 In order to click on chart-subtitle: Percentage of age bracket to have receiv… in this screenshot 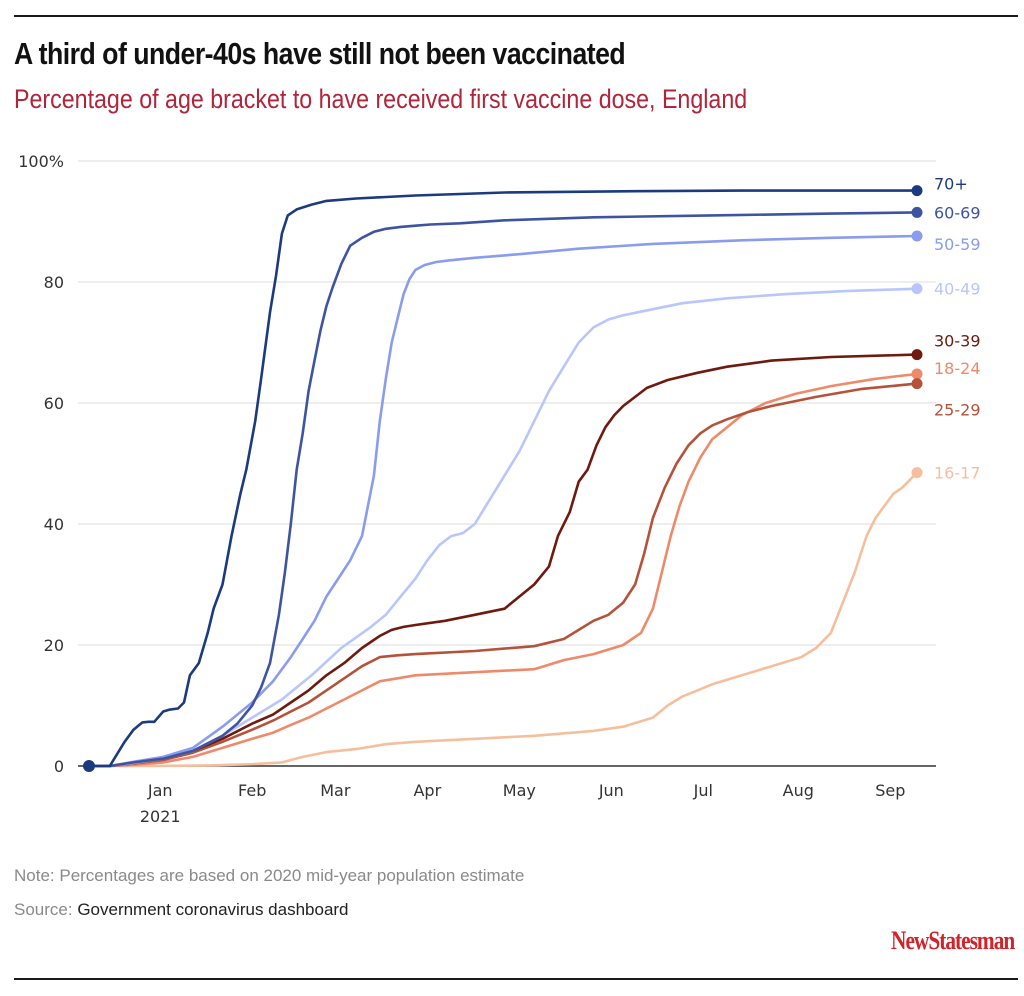, I will do `click(381, 99)`.